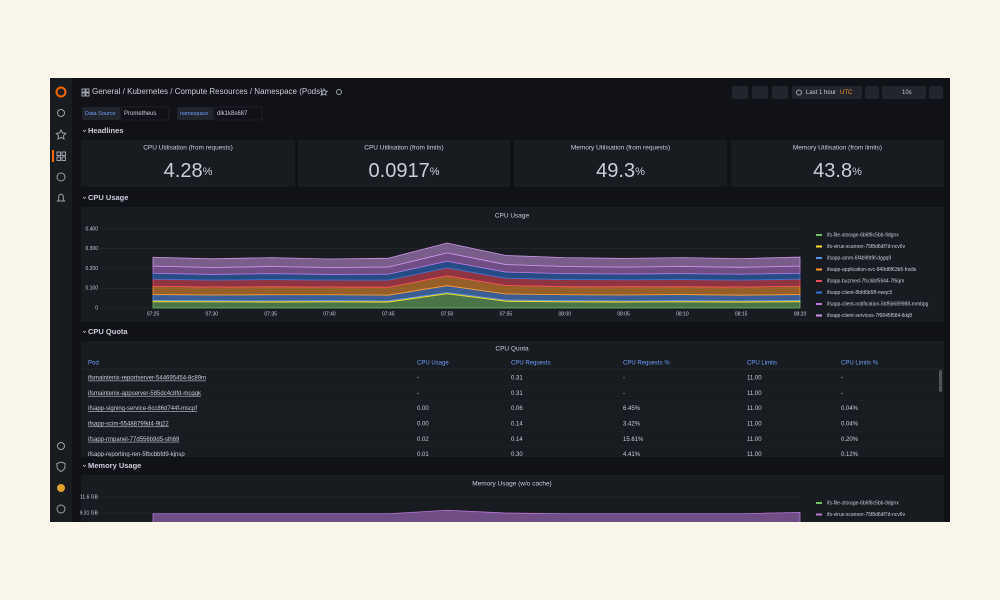 The width and height of the screenshot is (1000, 600). Describe the element at coordinates (108, 197) in the screenshot. I see `row-title: CPU Usage` at that location.